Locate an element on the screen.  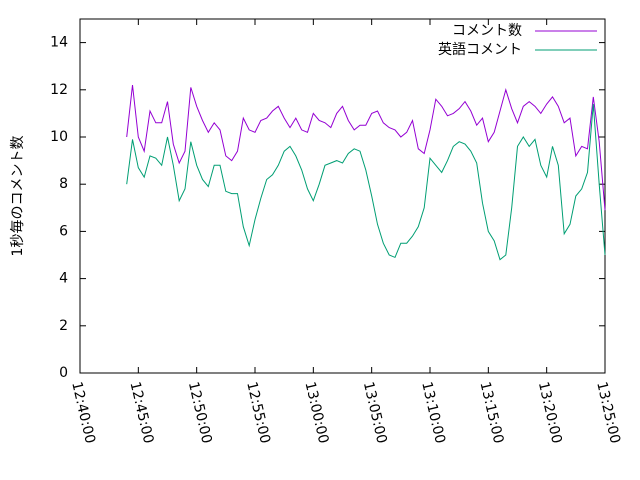
x-tick-label: 13:05:00 is located at coordinates (375, 412).